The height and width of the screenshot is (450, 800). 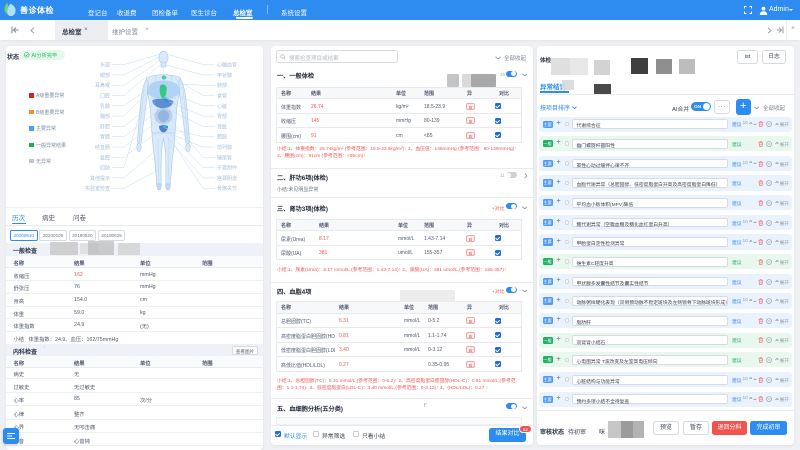 What do you see at coordinates (227, 178) in the screenshot?
I see `svg-text: 宫颈阴道` at bounding box center [227, 178].